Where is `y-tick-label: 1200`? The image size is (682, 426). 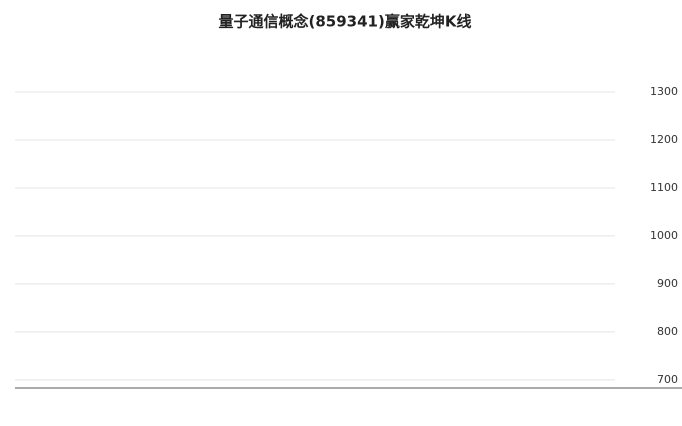
y-tick-label: 1200 is located at coordinates (664, 139).